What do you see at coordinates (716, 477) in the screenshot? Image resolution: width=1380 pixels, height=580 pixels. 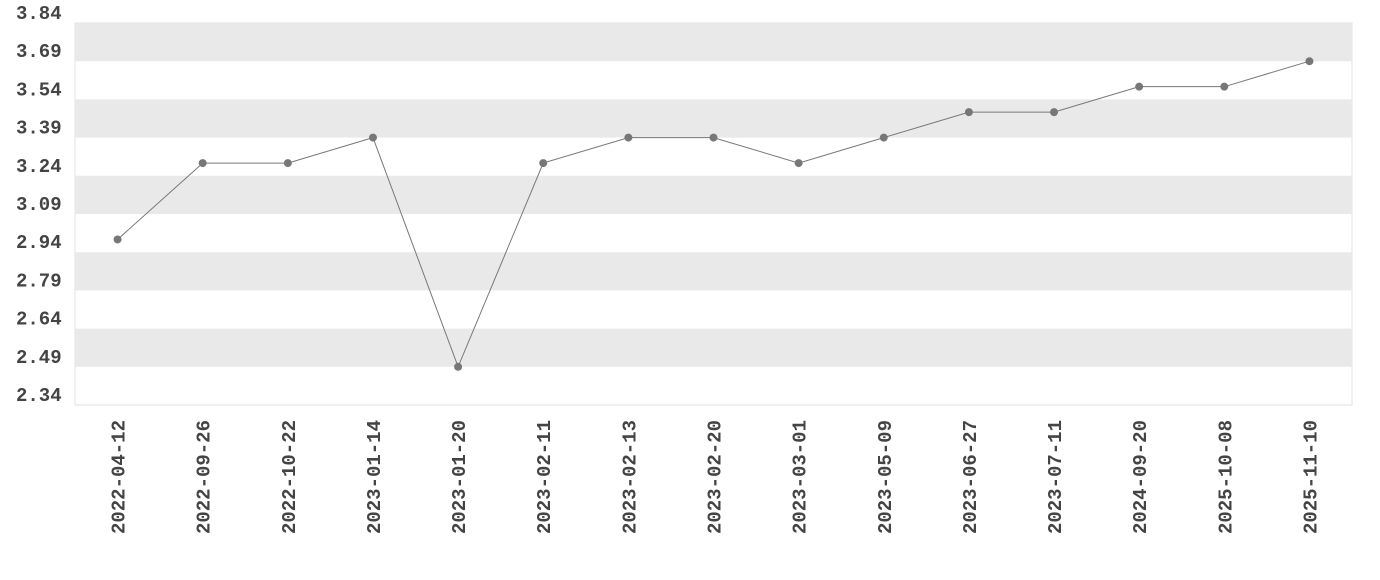 I see `x-tick-label: 2023-02-20` at bounding box center [716, 477].